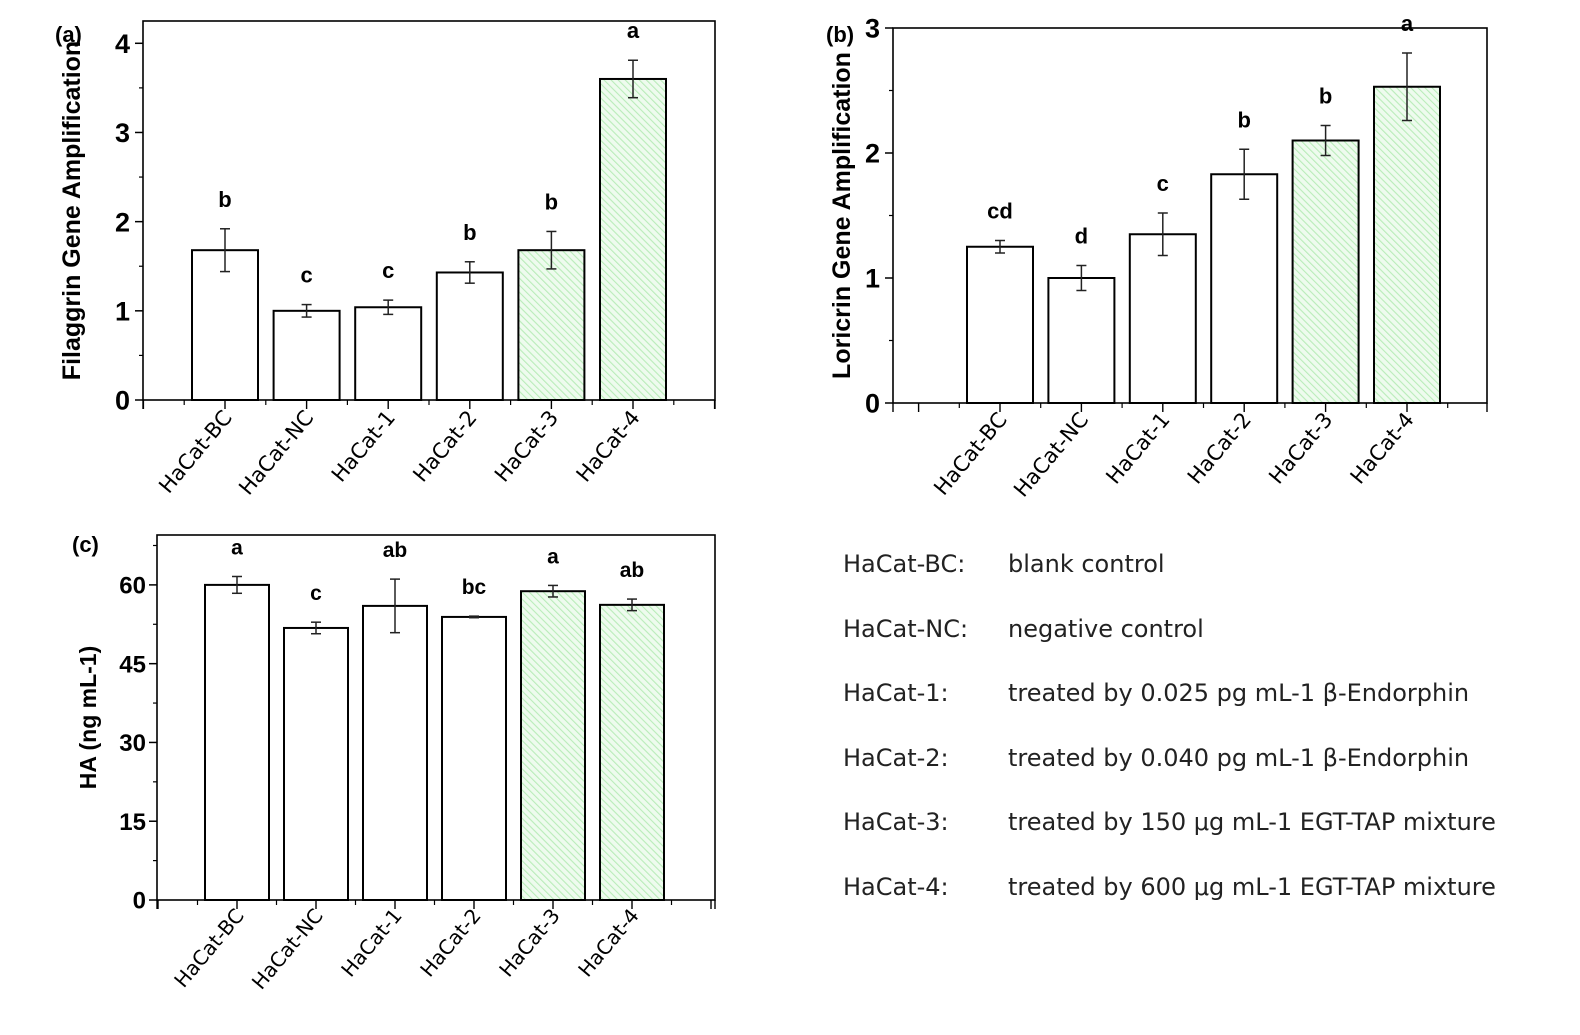 The height and width of the screenshot is (1035, 1580). Describe the element at coordinates (1252, 886) in the screenshot. I see `legend-description: treated by 600 μg mL-1 EGT-TAP mixture` at that location.